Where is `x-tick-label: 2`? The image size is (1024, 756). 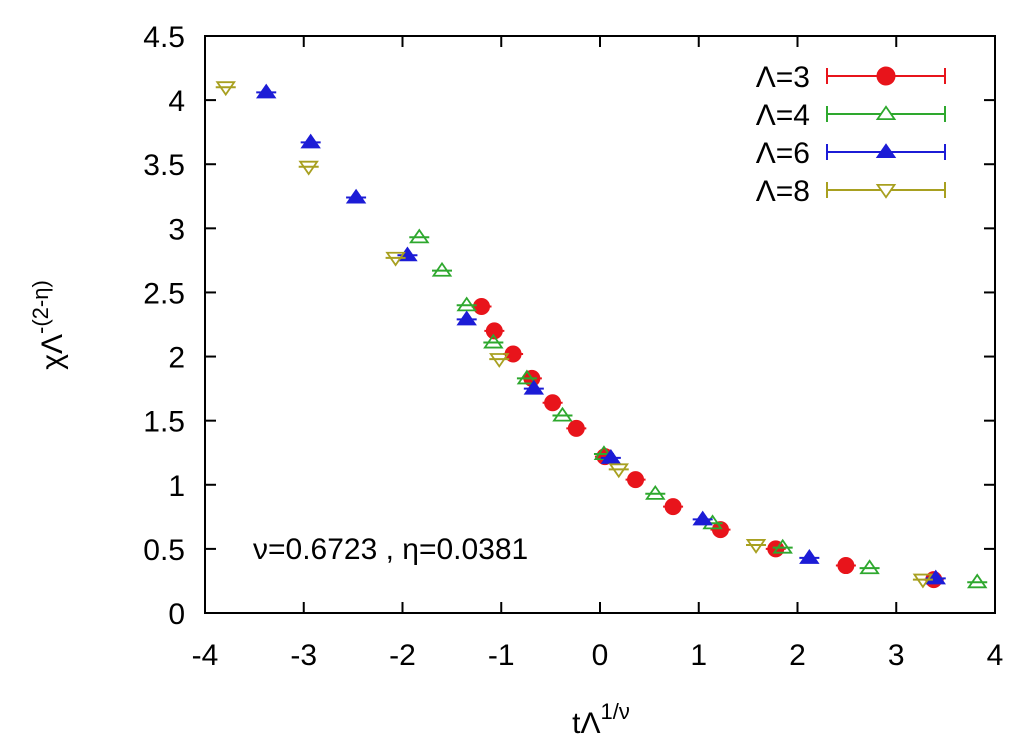 x-tick-label: 2 is located at coordinates (797, 655).